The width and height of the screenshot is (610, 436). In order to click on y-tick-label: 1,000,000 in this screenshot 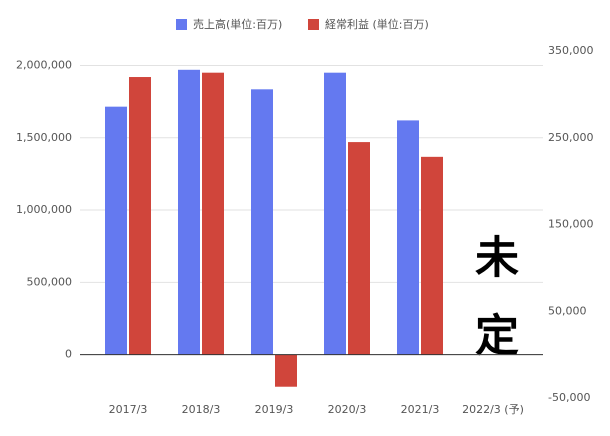, I will do `click(44, 209)`.